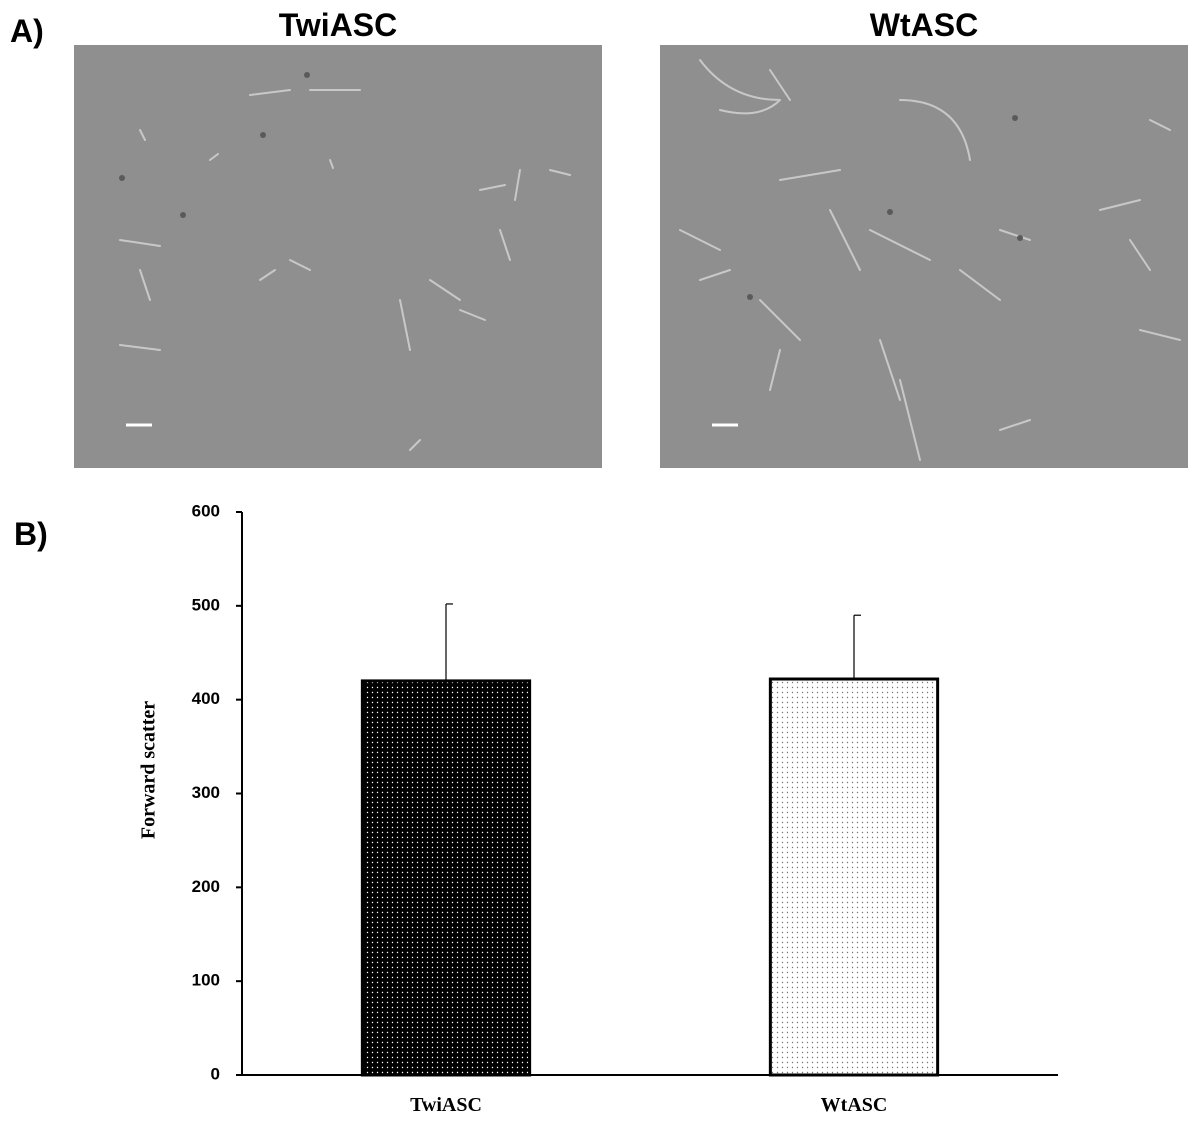 The height and width of the screenshot is (1133, 1200). Describe the element at coordinates (338, 25) in the screenshot. I see `image-title: TwiASC` at that location.